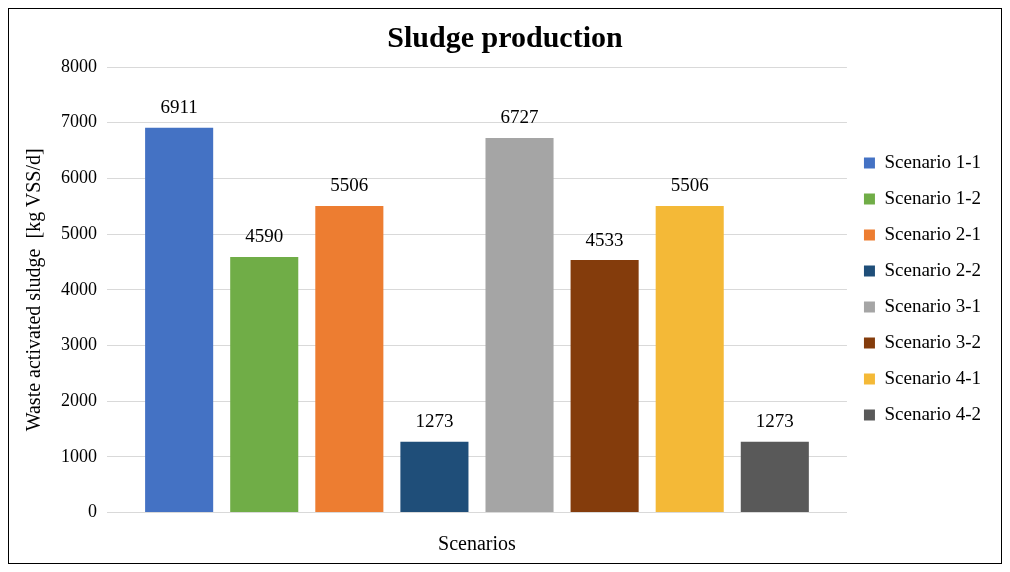 The image size is (1010, 572). What do you see at coordinates (264, 236) in the screenshot?
I see `data-label: 4590` at bounding box center [264, 236].